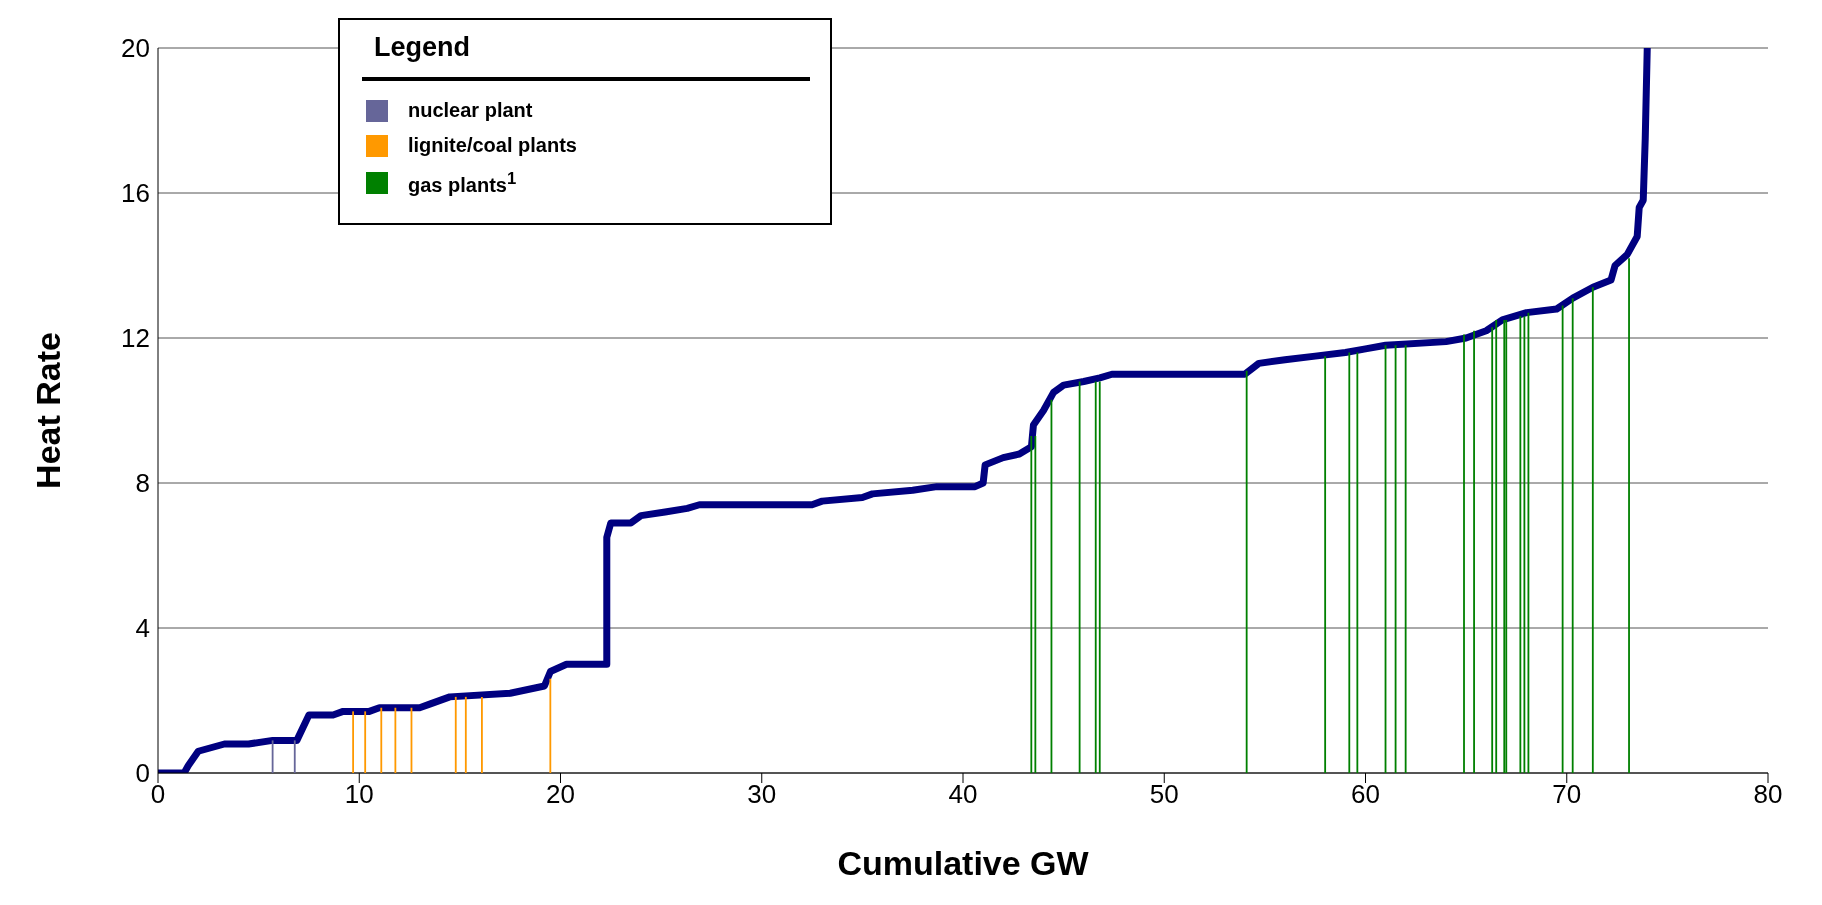 This screenshot has height=905, width=1822. What do you see at coordinates (1365, 794) in the screenshot?
I see `x-tick-label: 60` at bounding box center [1365, 794].